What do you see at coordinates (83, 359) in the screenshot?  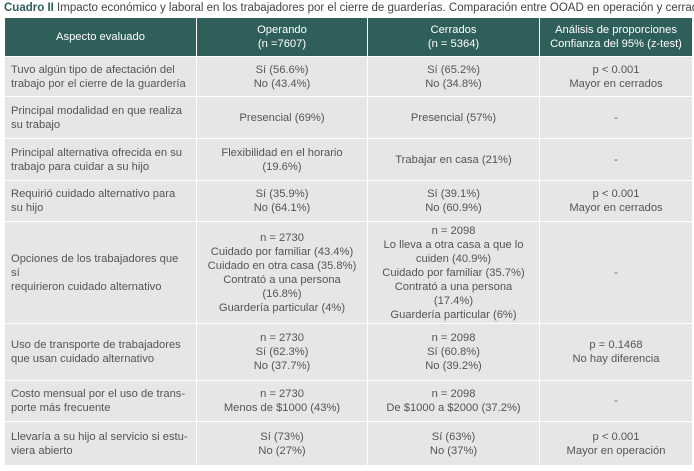 I see `cell-line: que usan cuidado alternativo` at bounding box center [83, 359].